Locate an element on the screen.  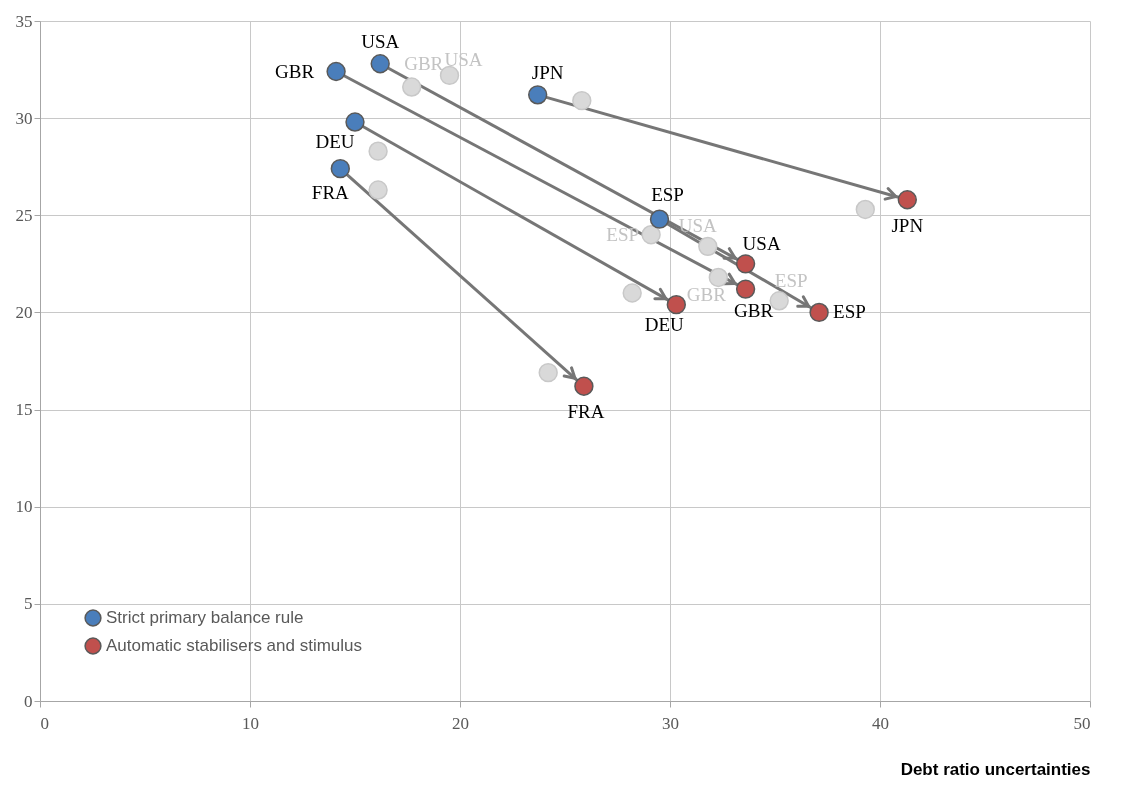
y-tick-label: 35 is located at coordinates (24, 21).